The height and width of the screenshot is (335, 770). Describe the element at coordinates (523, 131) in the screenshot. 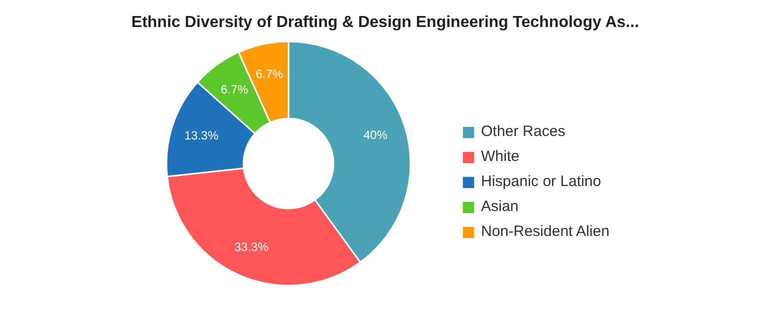

I see `legend-label: Other Races` at that location.